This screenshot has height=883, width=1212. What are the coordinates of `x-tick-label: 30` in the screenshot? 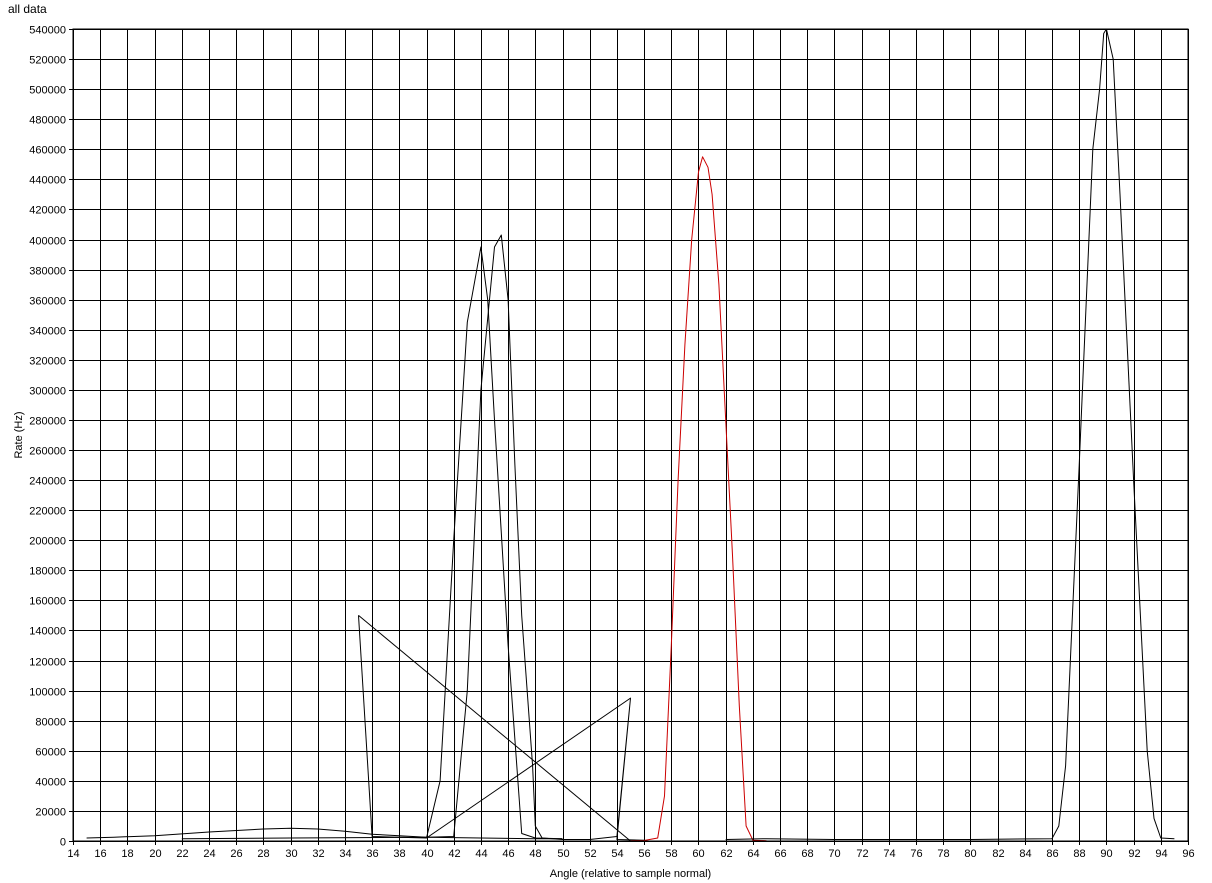 It's located at (291, 854).